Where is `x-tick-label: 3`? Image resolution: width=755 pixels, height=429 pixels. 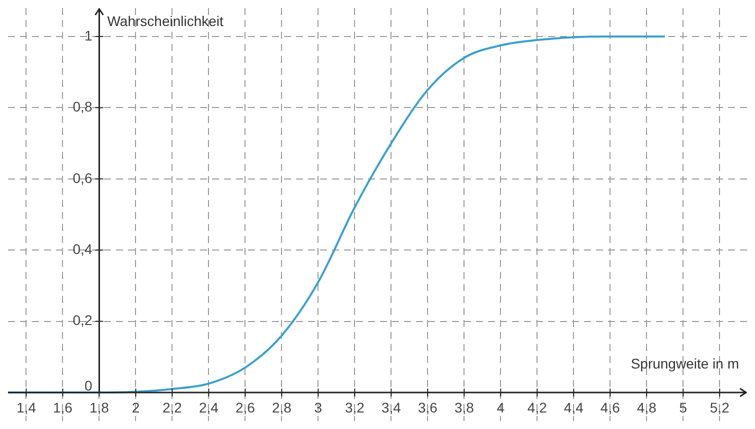
x-tick-label: 3 is located at coordinates (318, 407).